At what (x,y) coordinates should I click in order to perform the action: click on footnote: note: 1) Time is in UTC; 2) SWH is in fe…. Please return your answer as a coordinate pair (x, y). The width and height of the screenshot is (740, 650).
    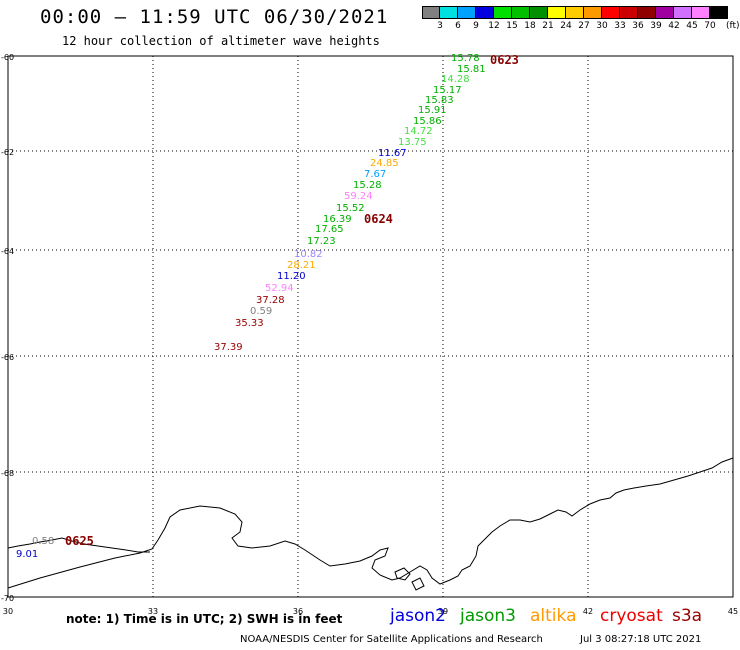
    Looking at the image, I should click on (204, 619).